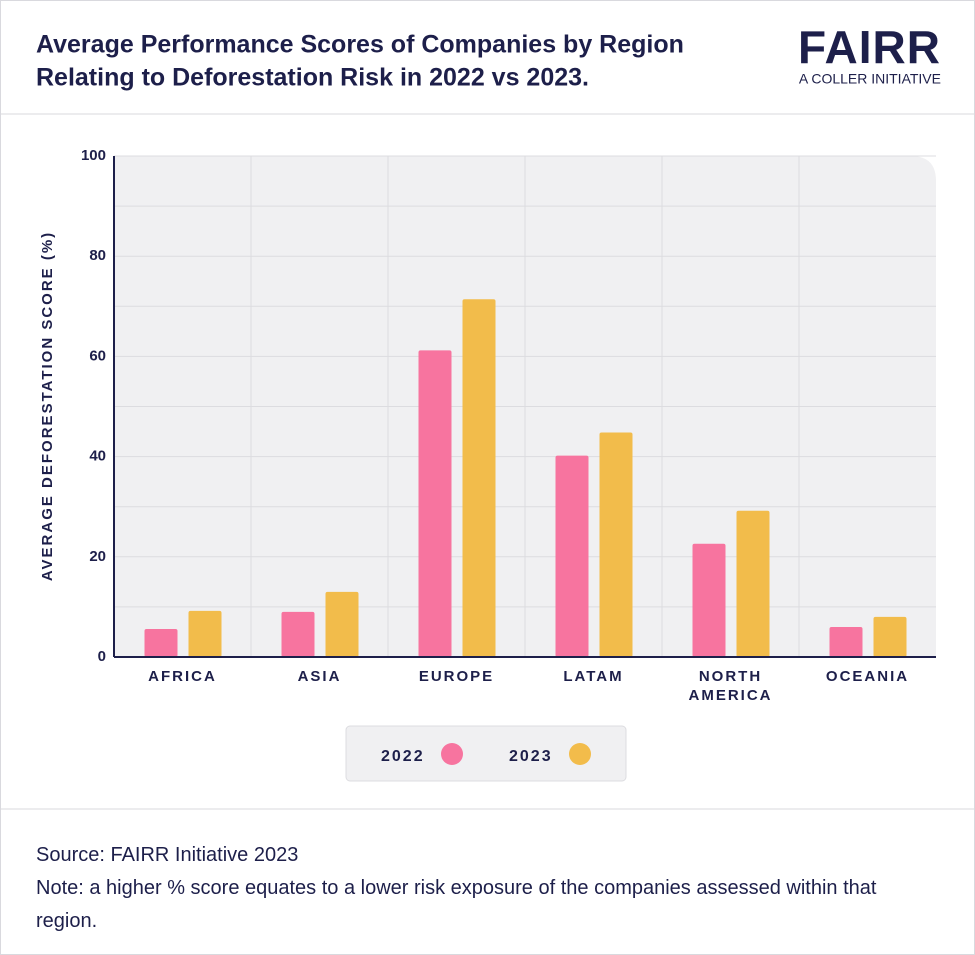 The height and width of the screenshot is (955, 975). What do you see at coordinates (867, 676) in the screenshot?
I see `x-tick-label: OCEANIA` at bounding box center [867, 676].